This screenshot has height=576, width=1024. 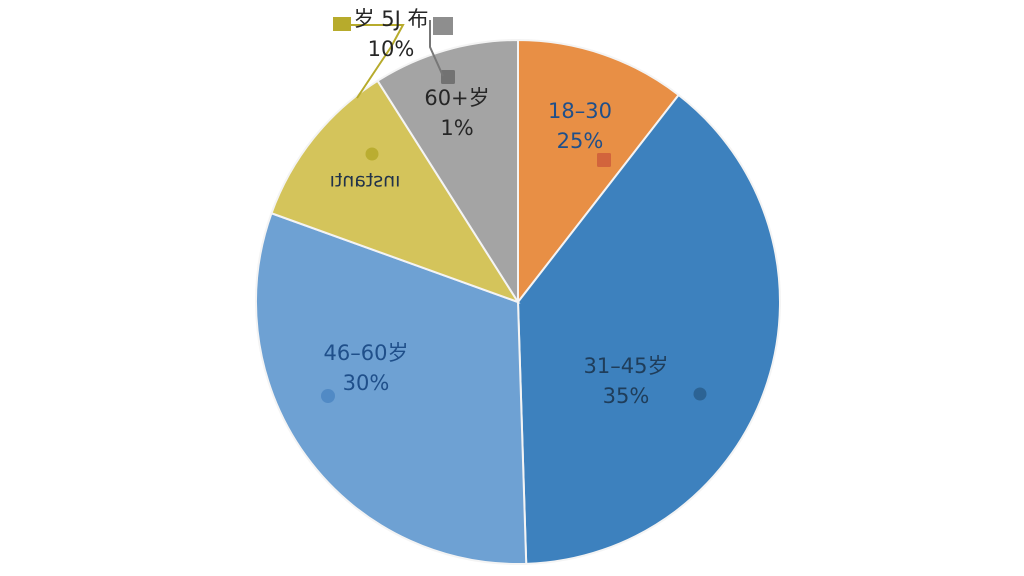 What do you see at coordinates (448, 77) in the screenshot?
I see `slice-marker-gray` at bounding box center [448, 77].